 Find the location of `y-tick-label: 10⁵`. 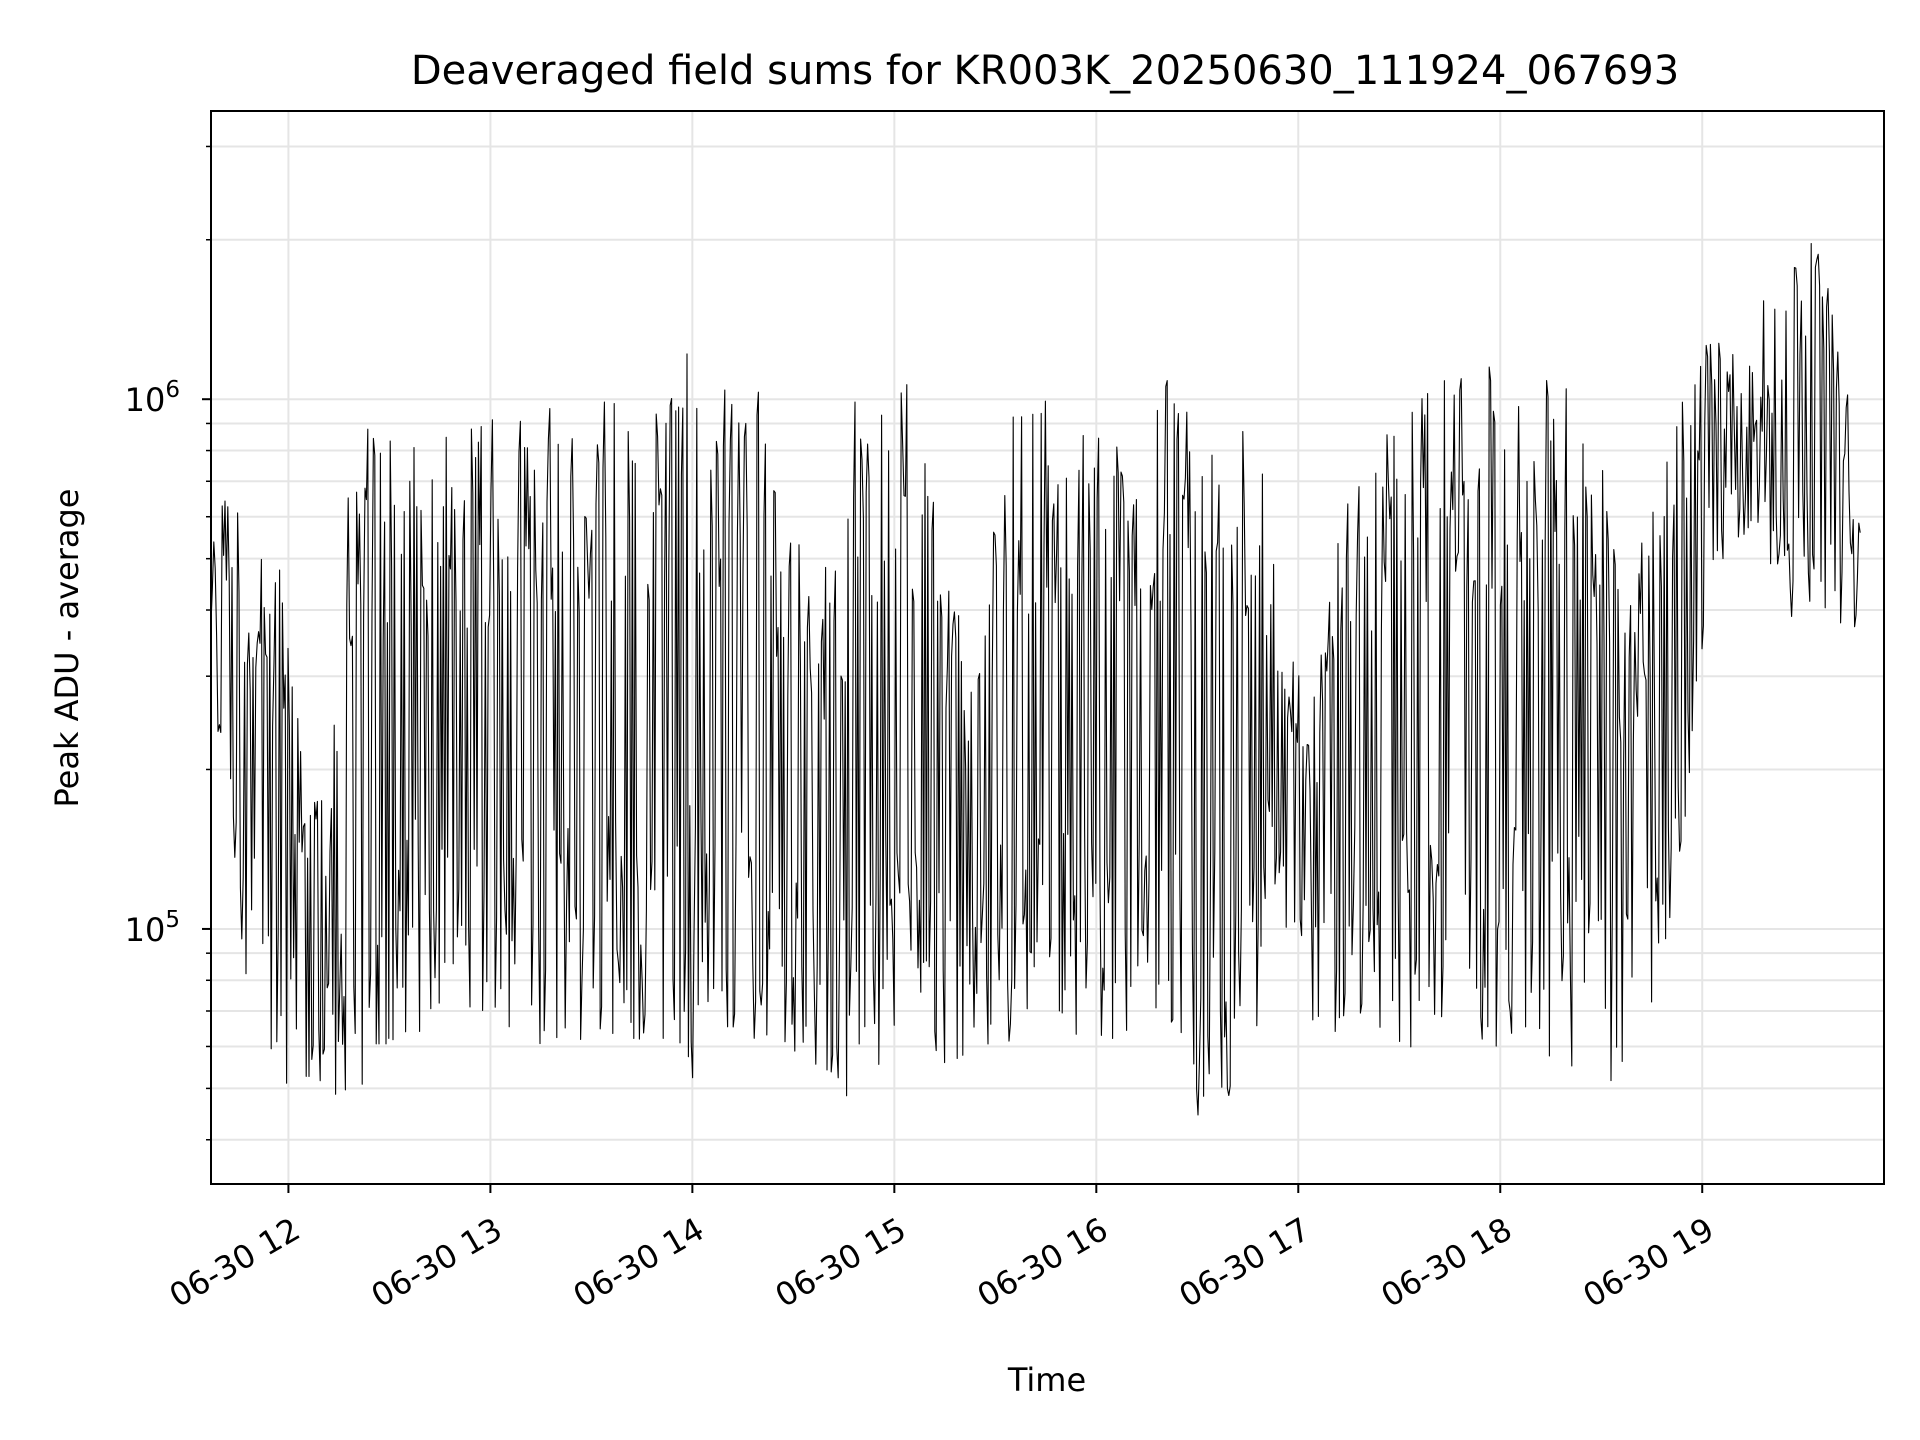

y-tick-label: 10⁵ is located at coordinates (152, 928).